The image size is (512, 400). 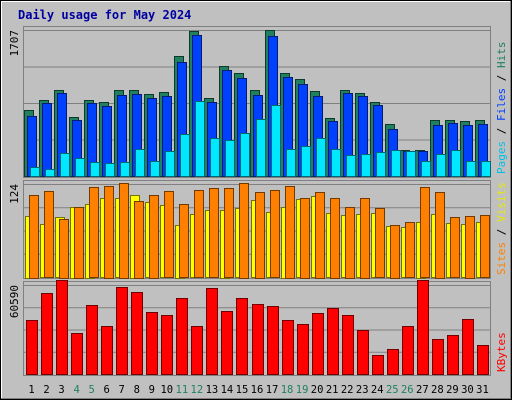 I want to click on day-label-27: 27, so click(x=422, y=390).